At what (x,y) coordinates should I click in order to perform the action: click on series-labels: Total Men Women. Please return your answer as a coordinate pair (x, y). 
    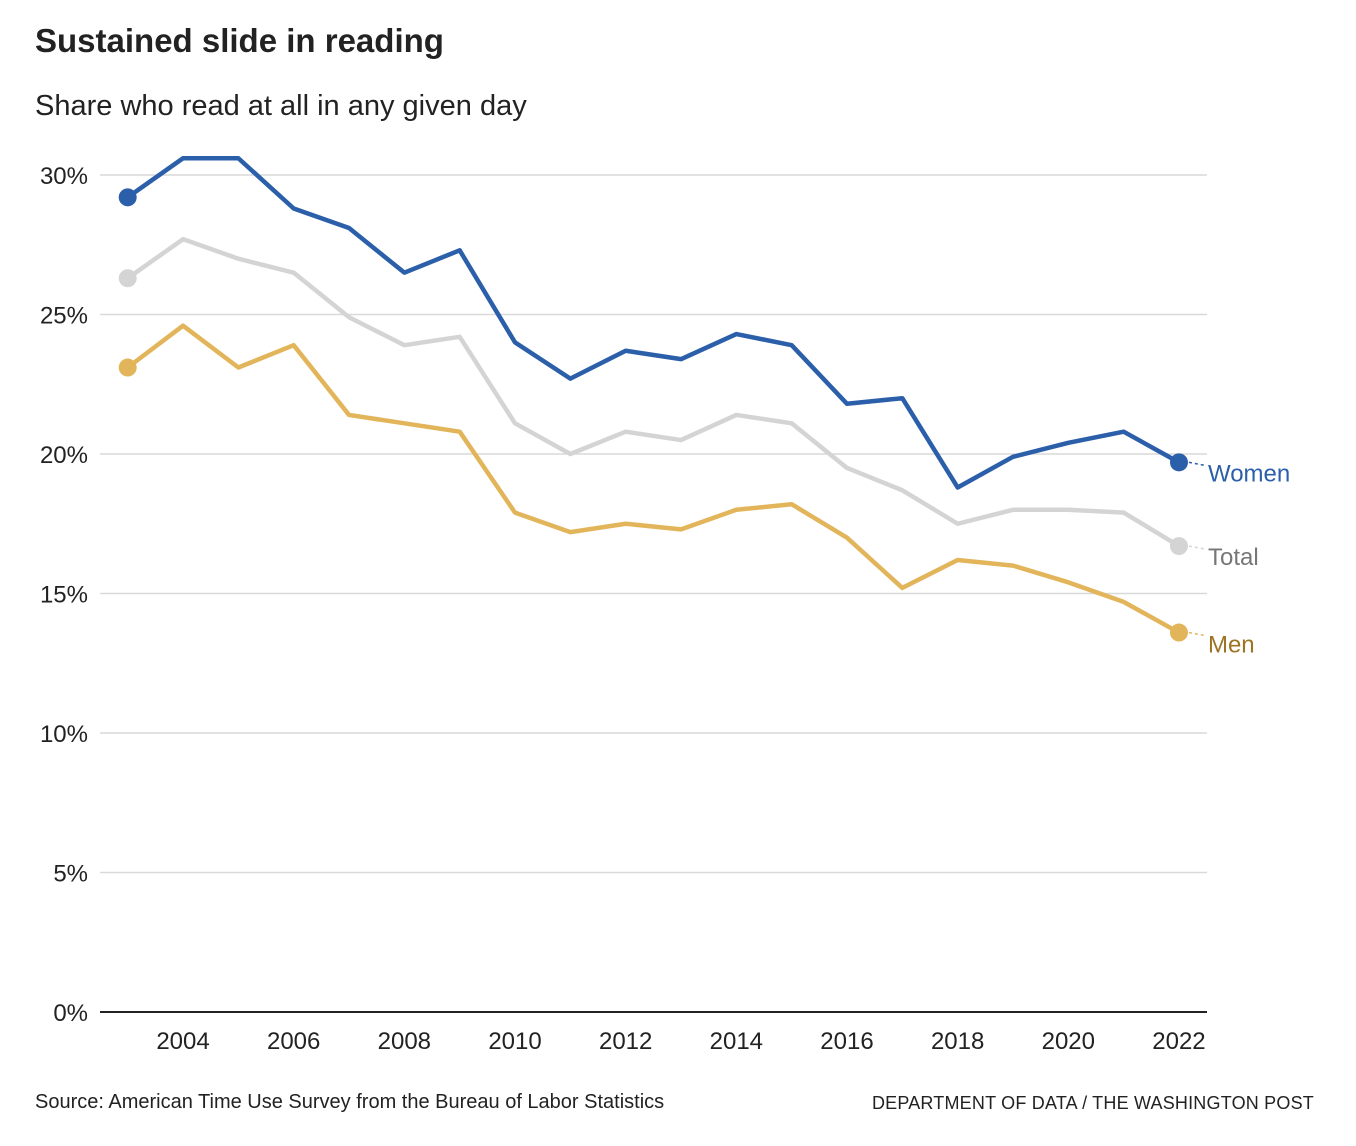
    Looking at the image, I should click on (1249, 559).